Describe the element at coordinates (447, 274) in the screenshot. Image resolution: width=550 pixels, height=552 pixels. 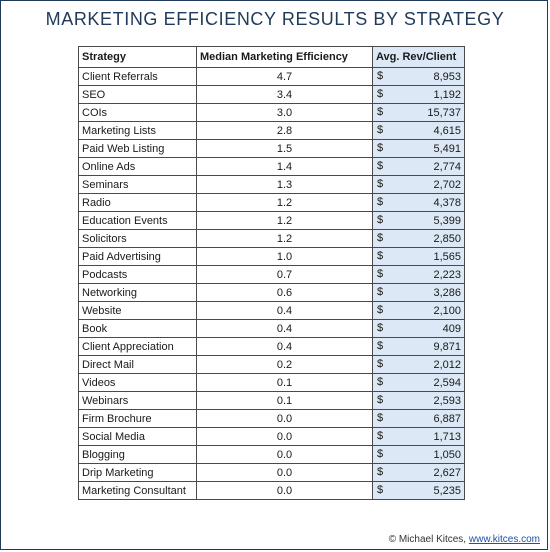
I see `revenue-value: 2,223` at that location.